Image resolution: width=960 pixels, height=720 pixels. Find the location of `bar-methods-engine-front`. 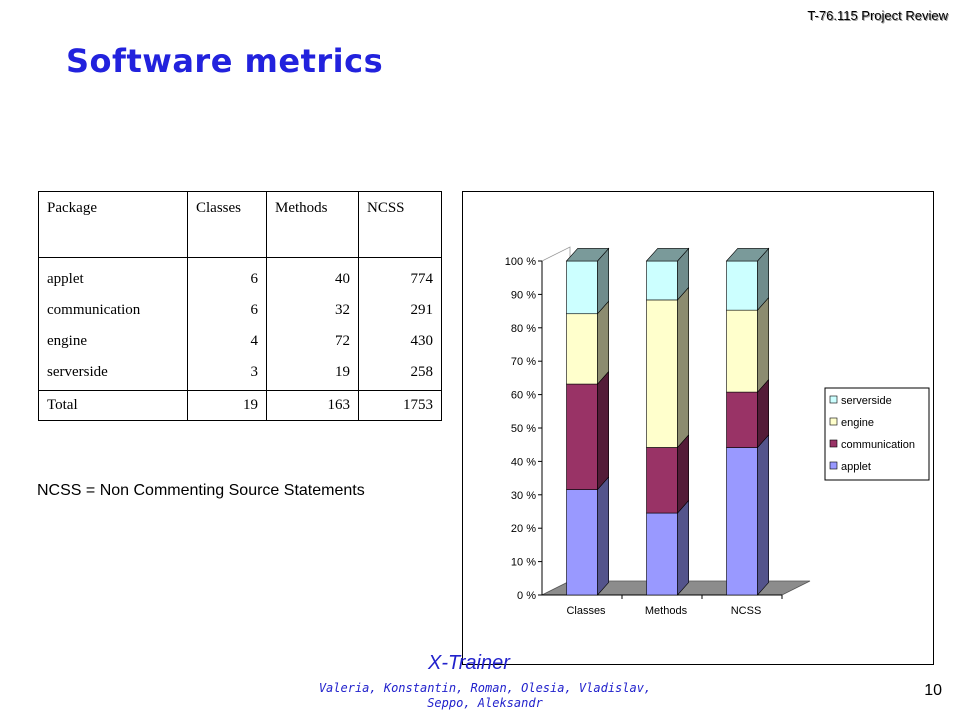

bar-methods-engine-front is located at coordinates (662, 373).